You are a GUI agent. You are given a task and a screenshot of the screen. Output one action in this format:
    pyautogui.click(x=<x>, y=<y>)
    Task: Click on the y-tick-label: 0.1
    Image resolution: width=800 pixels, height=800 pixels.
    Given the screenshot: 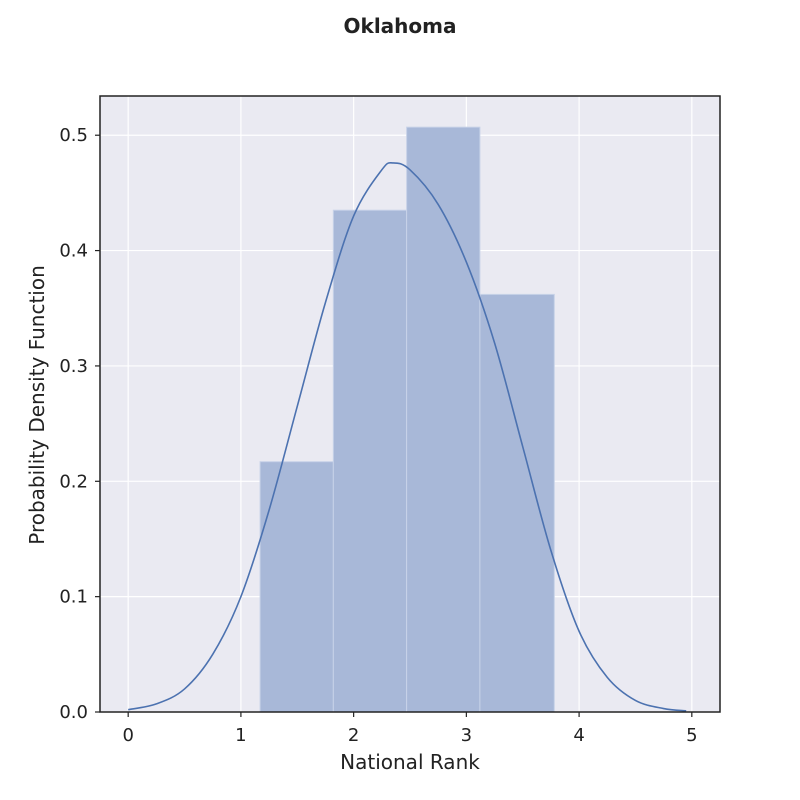 What is the action you would take?
    pyautogui.click(x=73, y=597)
    